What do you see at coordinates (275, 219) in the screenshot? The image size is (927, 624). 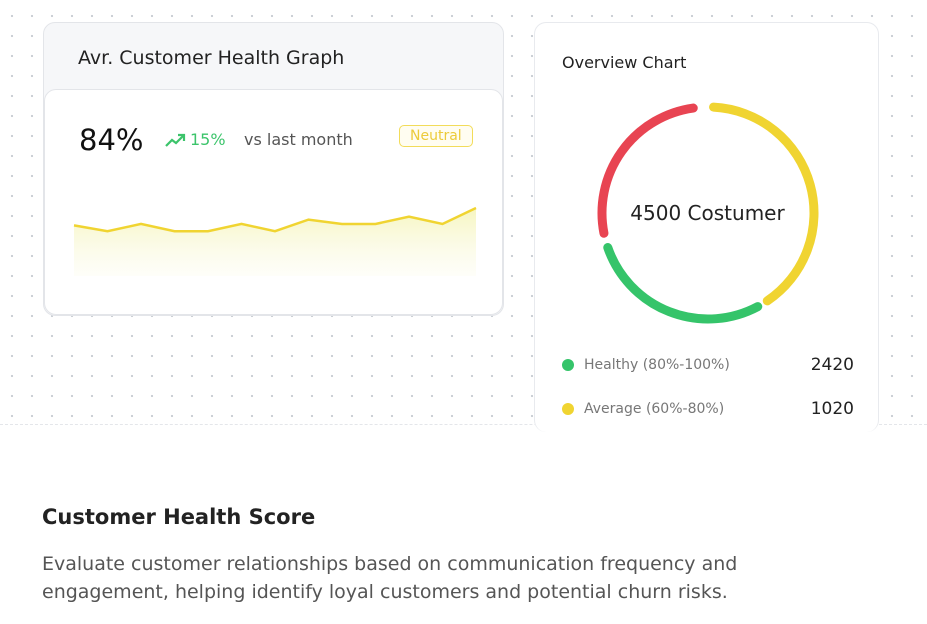 I see `line-series` at bounding box center [275, 219].